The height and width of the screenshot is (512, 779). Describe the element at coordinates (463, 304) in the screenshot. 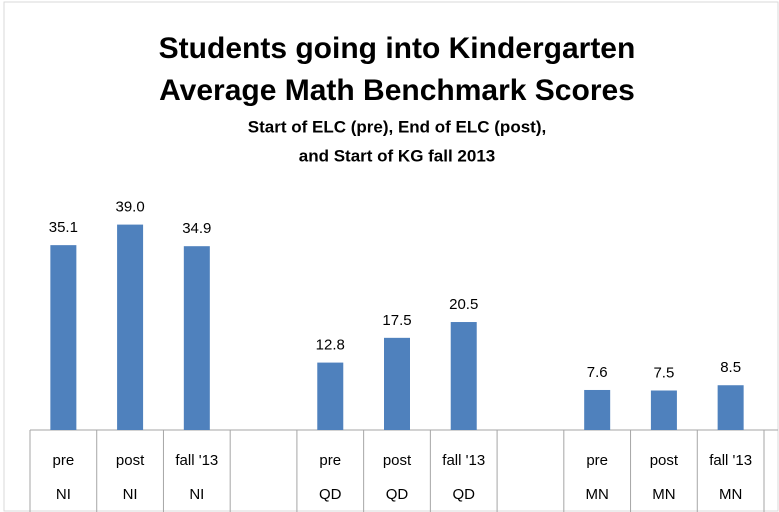

I see `data-label: 20.5` at that location.